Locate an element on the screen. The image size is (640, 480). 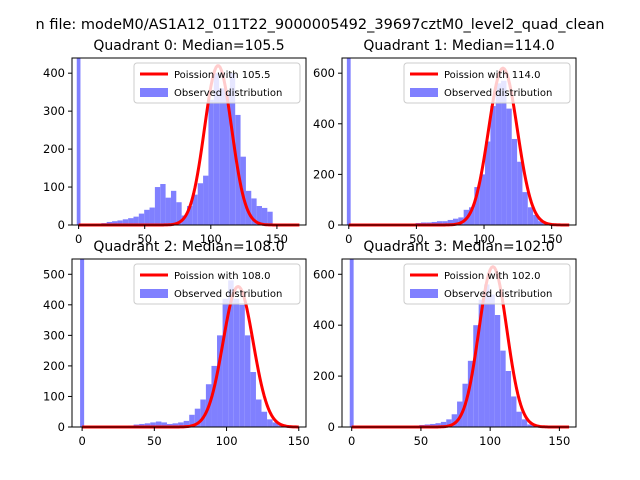
y-tick-label: 300 is located at coordinates (54, 111).